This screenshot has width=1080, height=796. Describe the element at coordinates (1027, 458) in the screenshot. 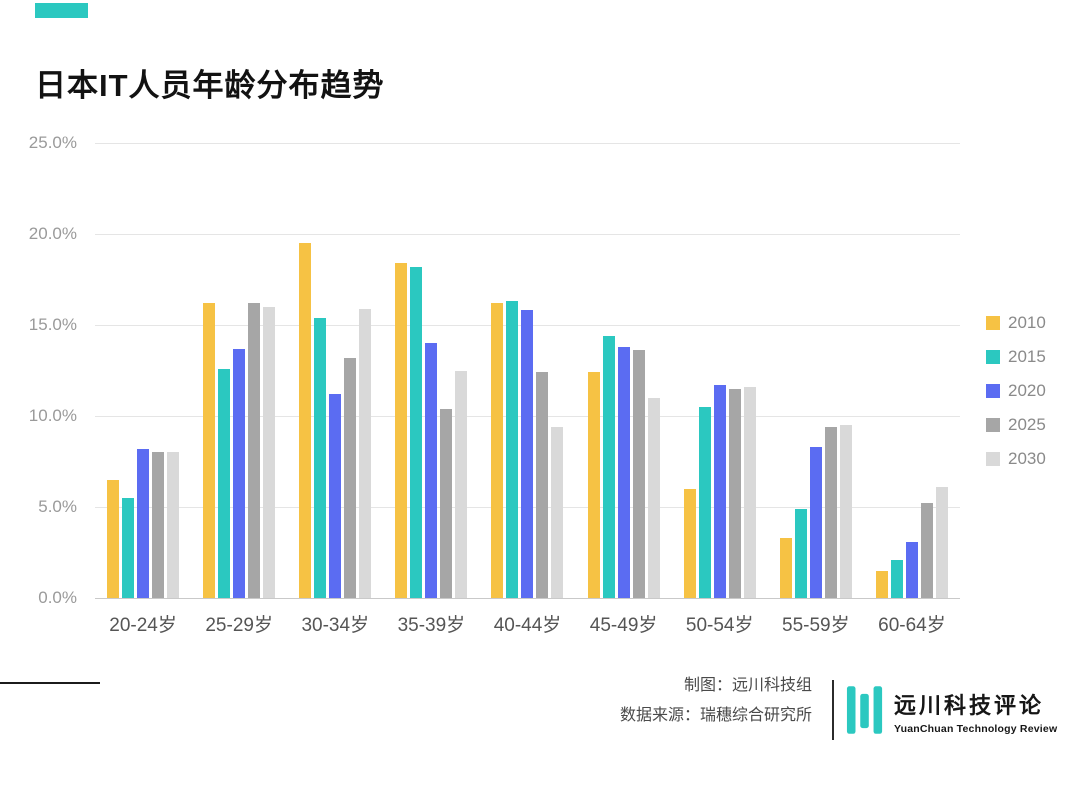

I see `legend-label: 2030` at that location.